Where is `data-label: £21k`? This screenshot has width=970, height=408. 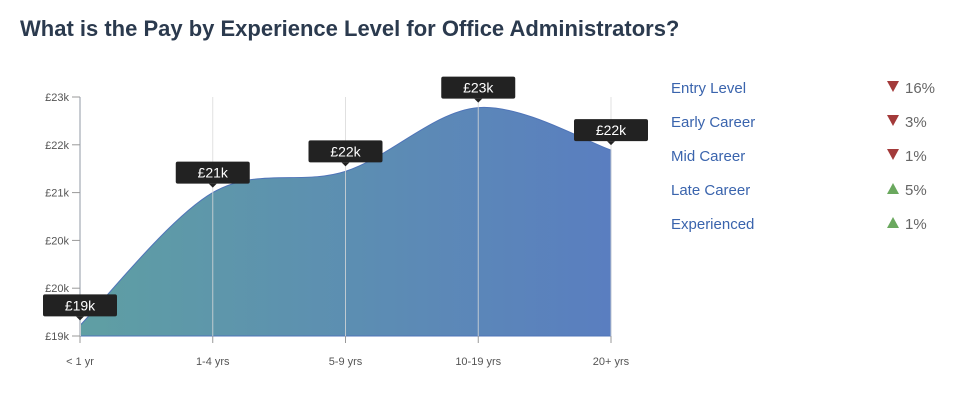
data-label: £21k is located at coordinates (213, 173).